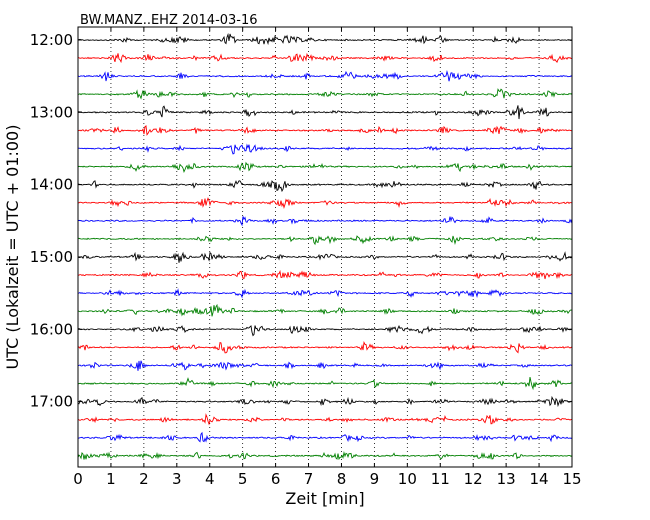 This screenshot has height=520, width=650. I want to click on x-tick-label: 14, so click(539, 479).